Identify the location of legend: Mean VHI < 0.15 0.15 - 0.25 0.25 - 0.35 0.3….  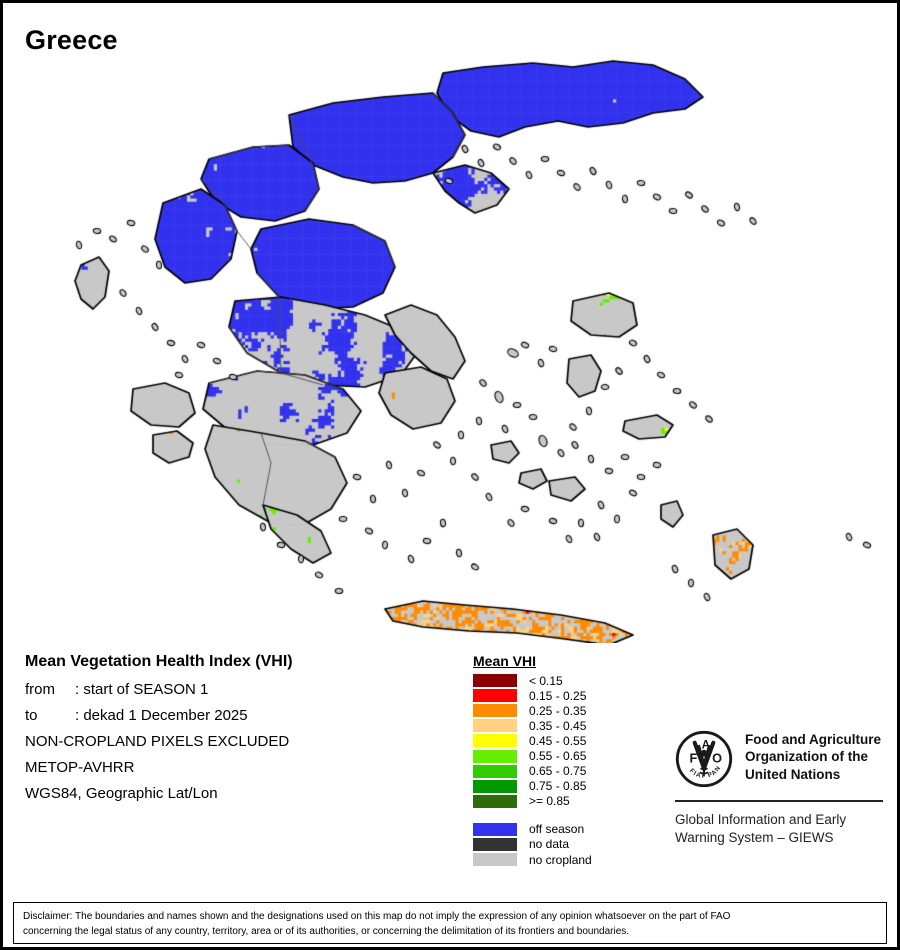
(558, 760).